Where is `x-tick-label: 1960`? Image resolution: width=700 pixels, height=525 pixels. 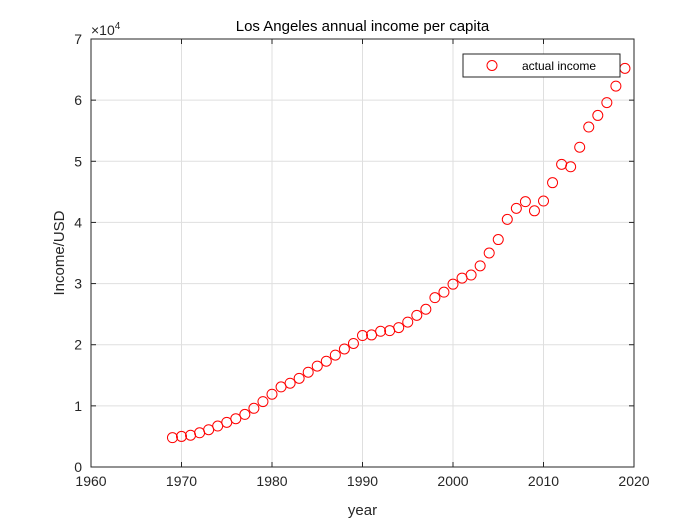
x-tick-label: 1960 is located at coordinates (90, 481).